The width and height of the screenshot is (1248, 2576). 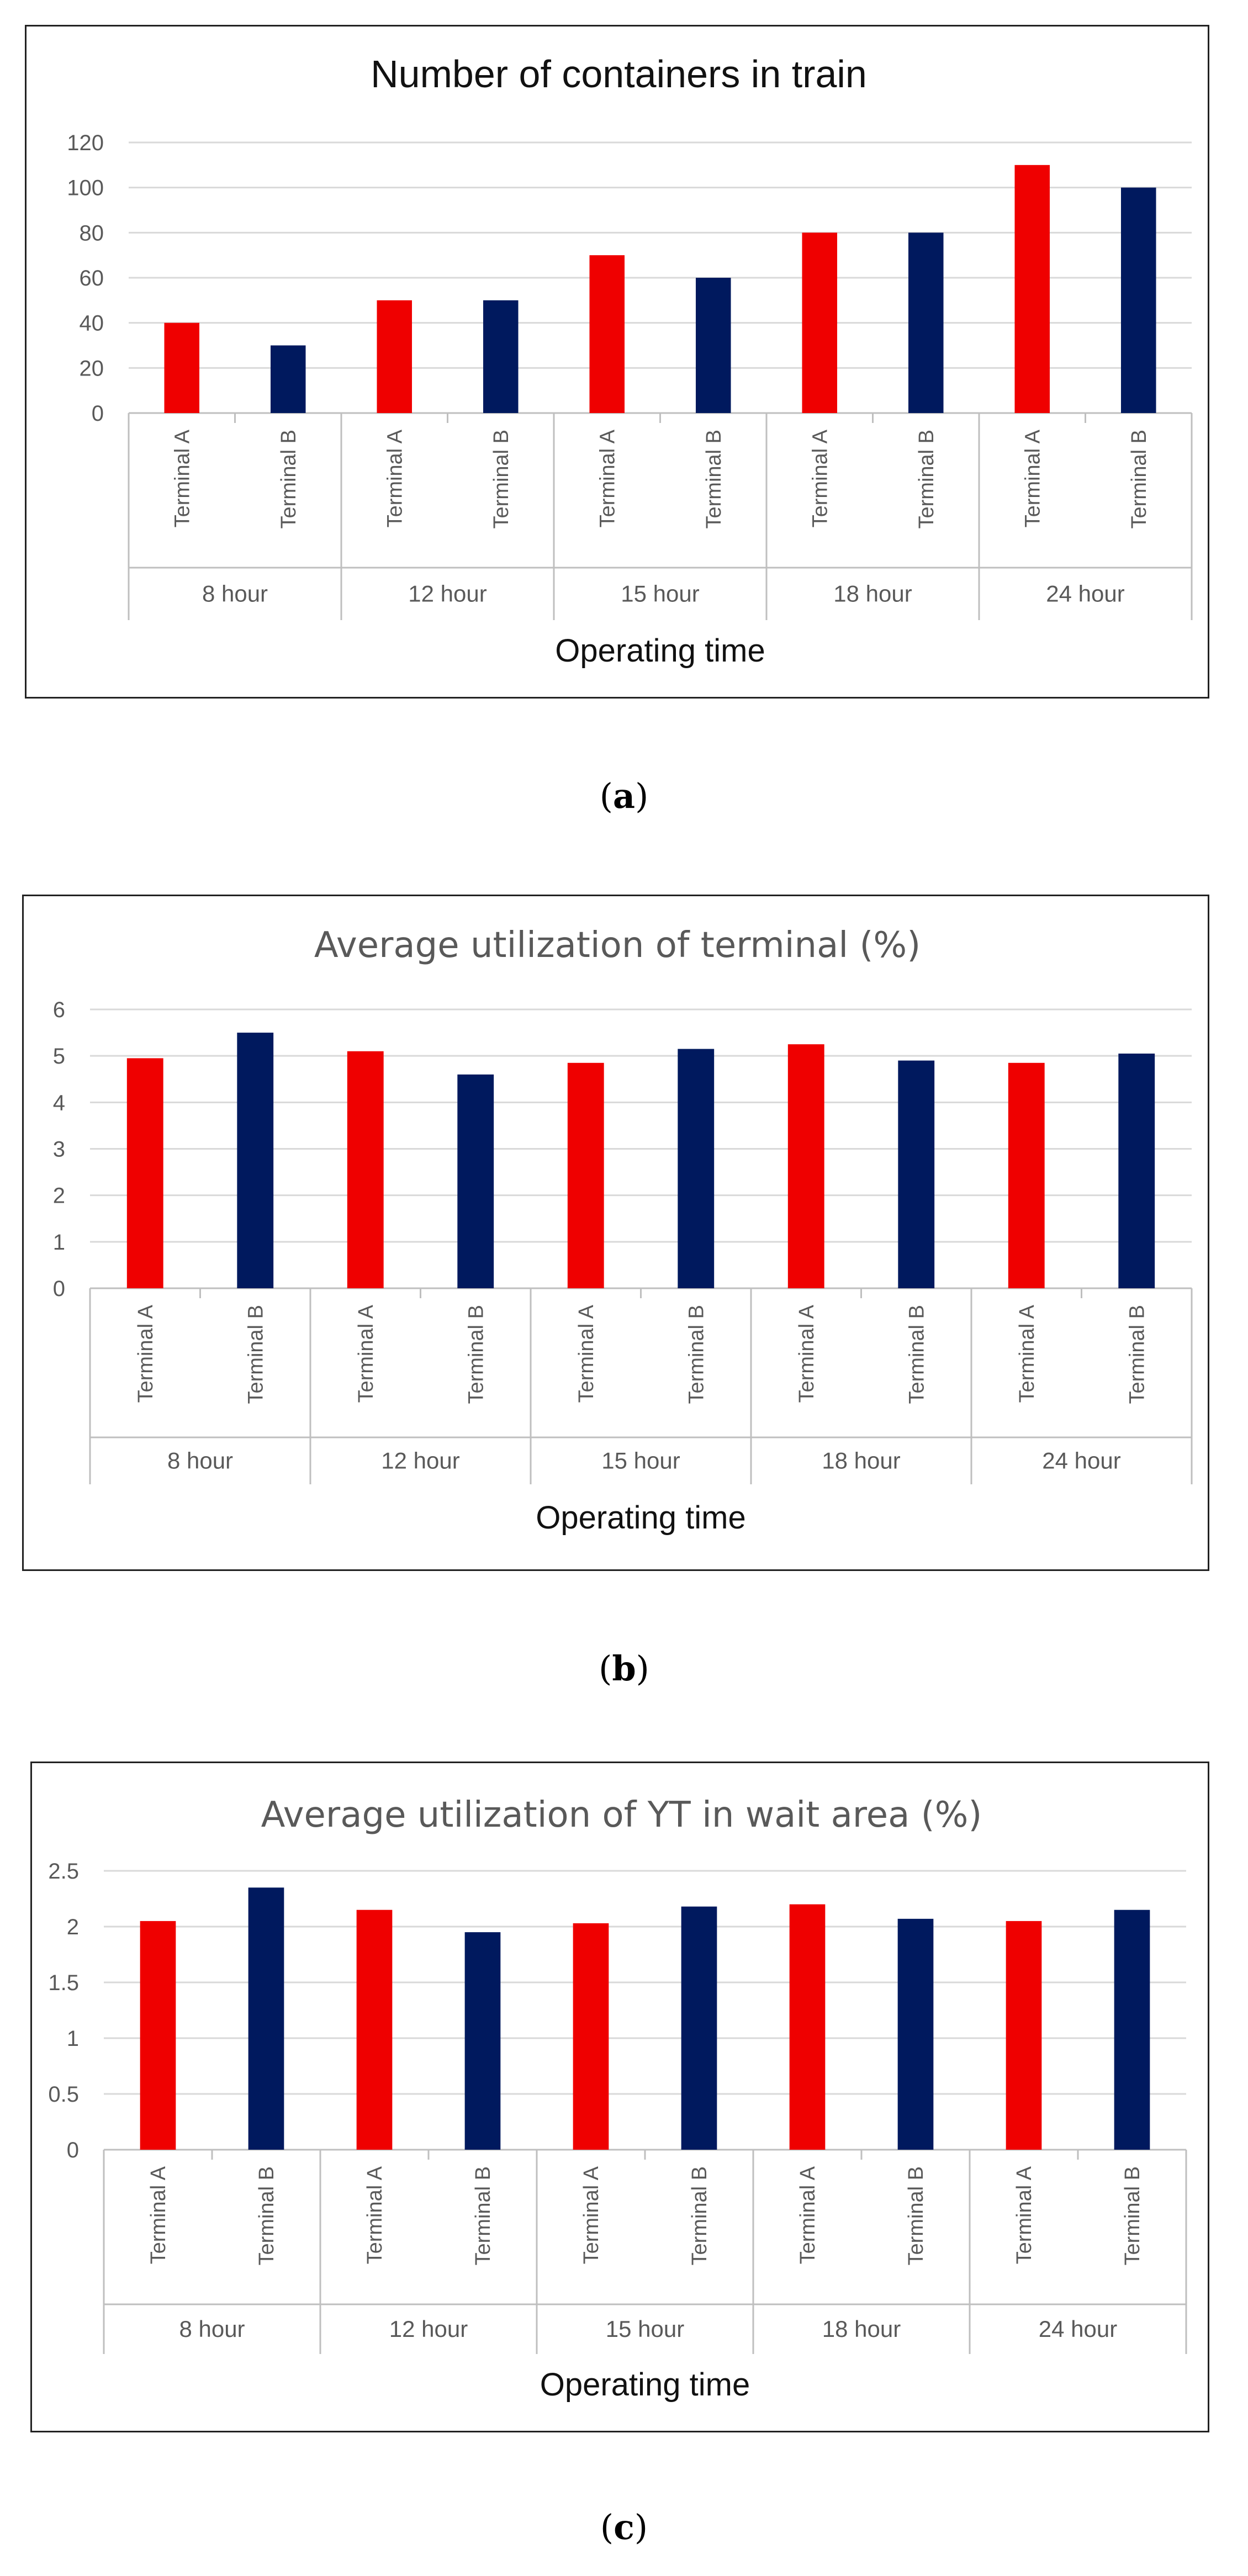 What do you see at coordinates (73, 2150) in the screenshot?
I see `chart-c-y-tick-label: 0` at bounding box center [73, 2150].